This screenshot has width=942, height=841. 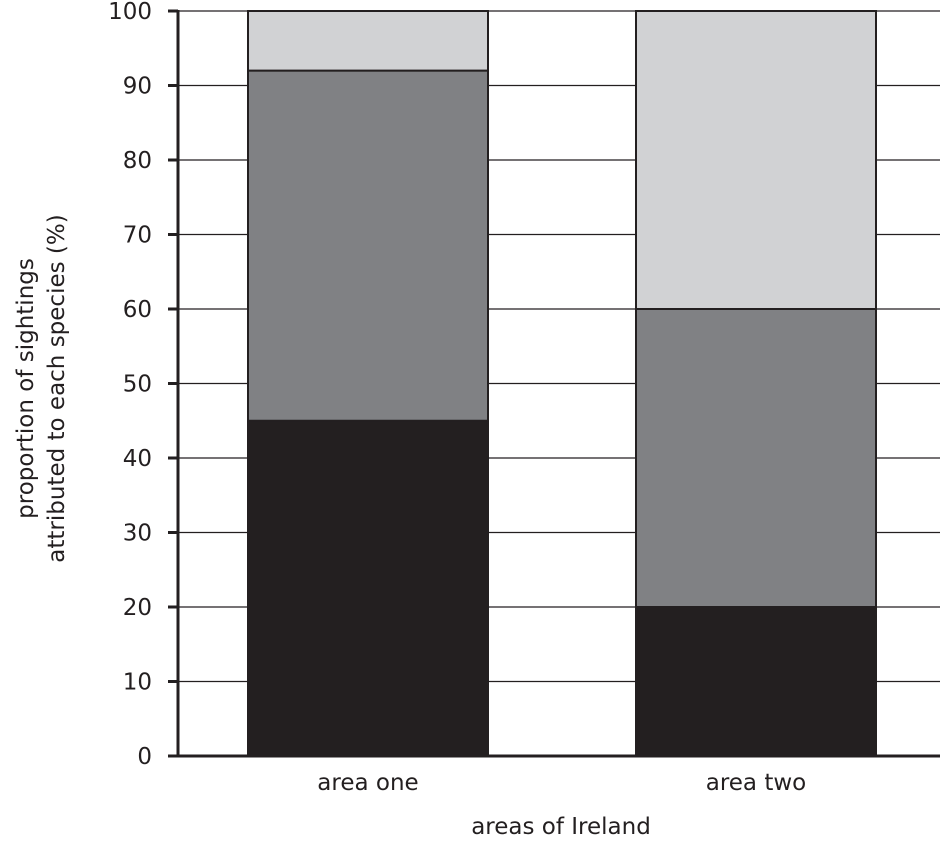 I want to click on y-tick-label: 60, so click(x=137, y=310).